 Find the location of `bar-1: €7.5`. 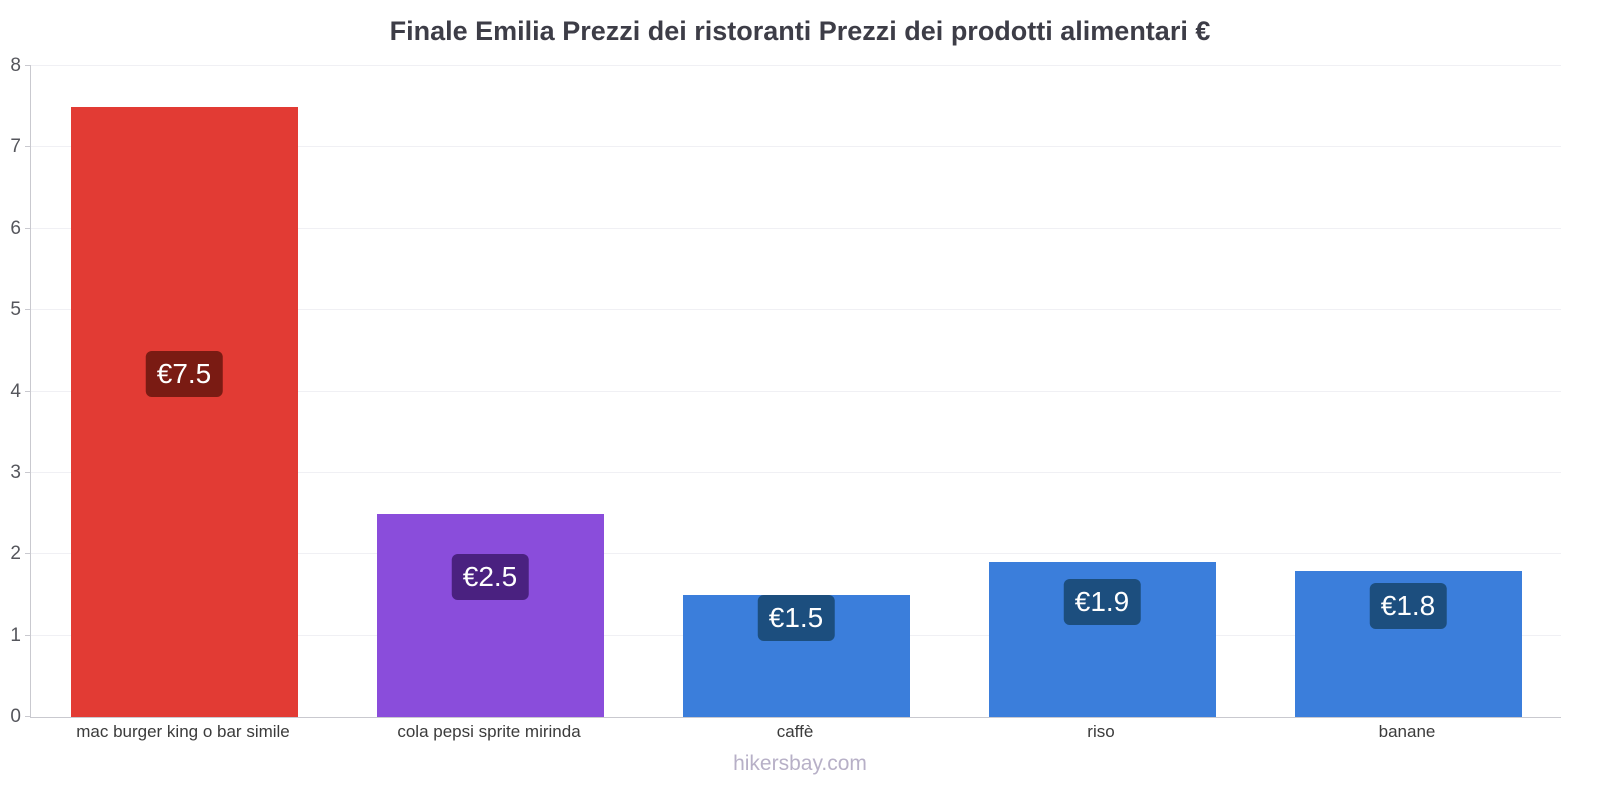

bar-1: €7.5 is located at coordinates (184, 411).